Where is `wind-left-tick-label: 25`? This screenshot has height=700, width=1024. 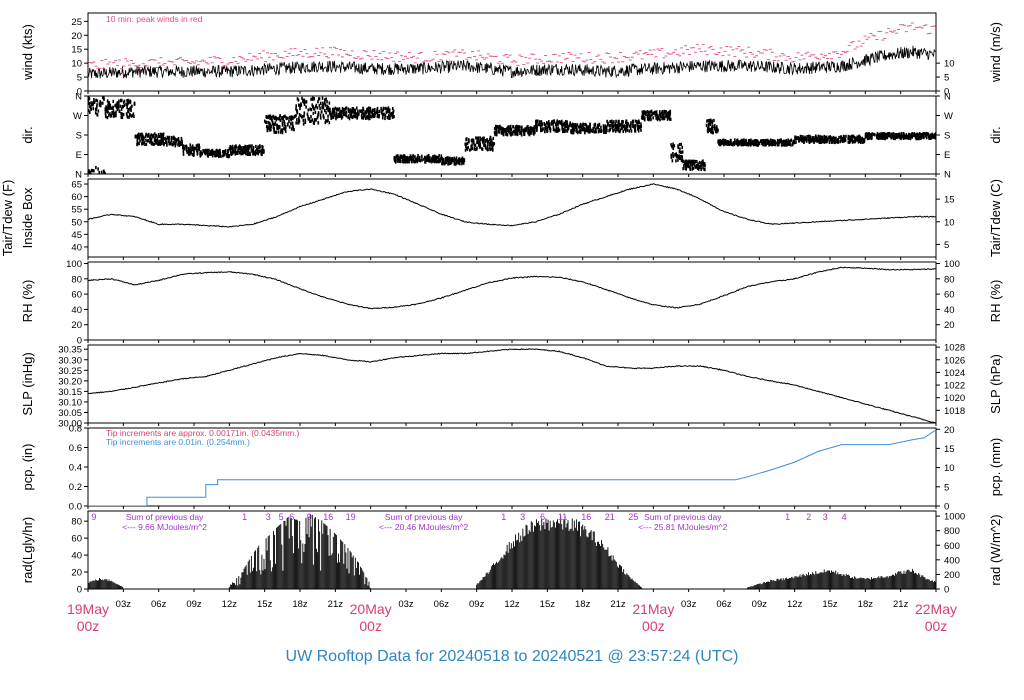 wind-left-tick-label: 25 is located at coordinates (76, 22).